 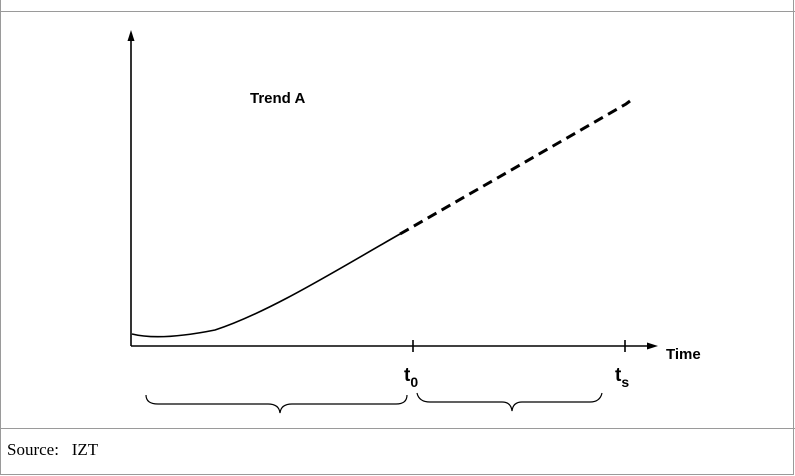 I want to click on source-label: Source:, so click(x=33, y=449).